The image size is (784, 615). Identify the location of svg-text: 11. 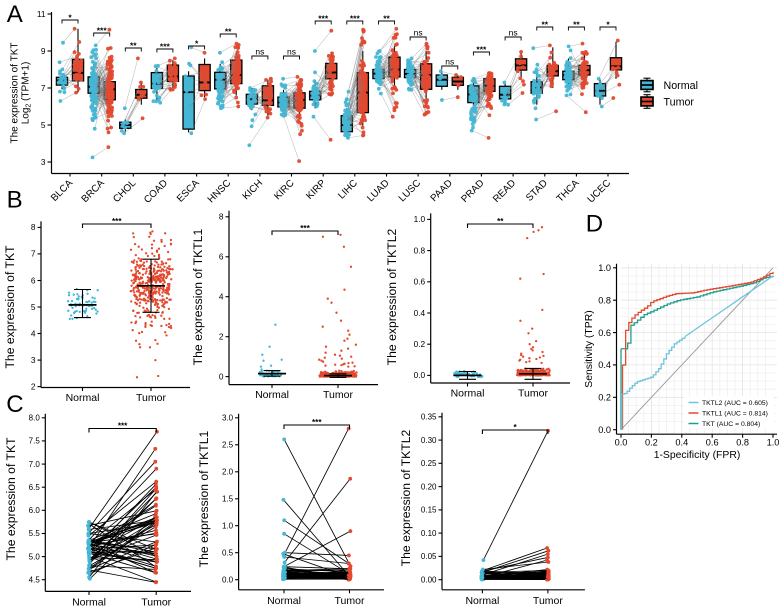
(41, 14).